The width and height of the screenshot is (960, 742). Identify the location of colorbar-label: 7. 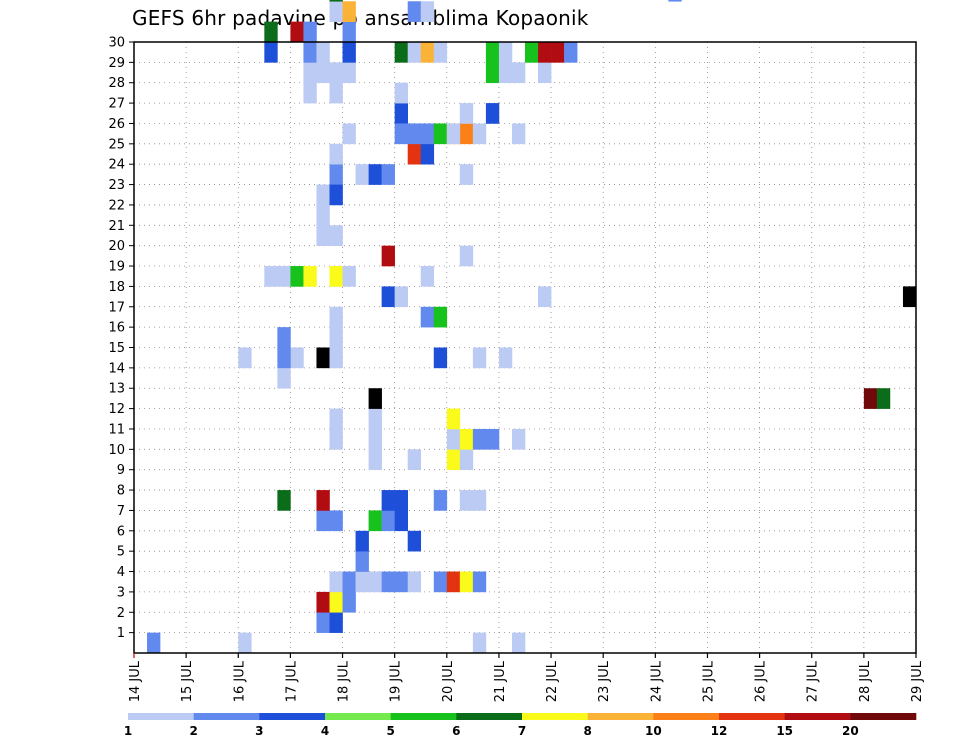
(522, 731).